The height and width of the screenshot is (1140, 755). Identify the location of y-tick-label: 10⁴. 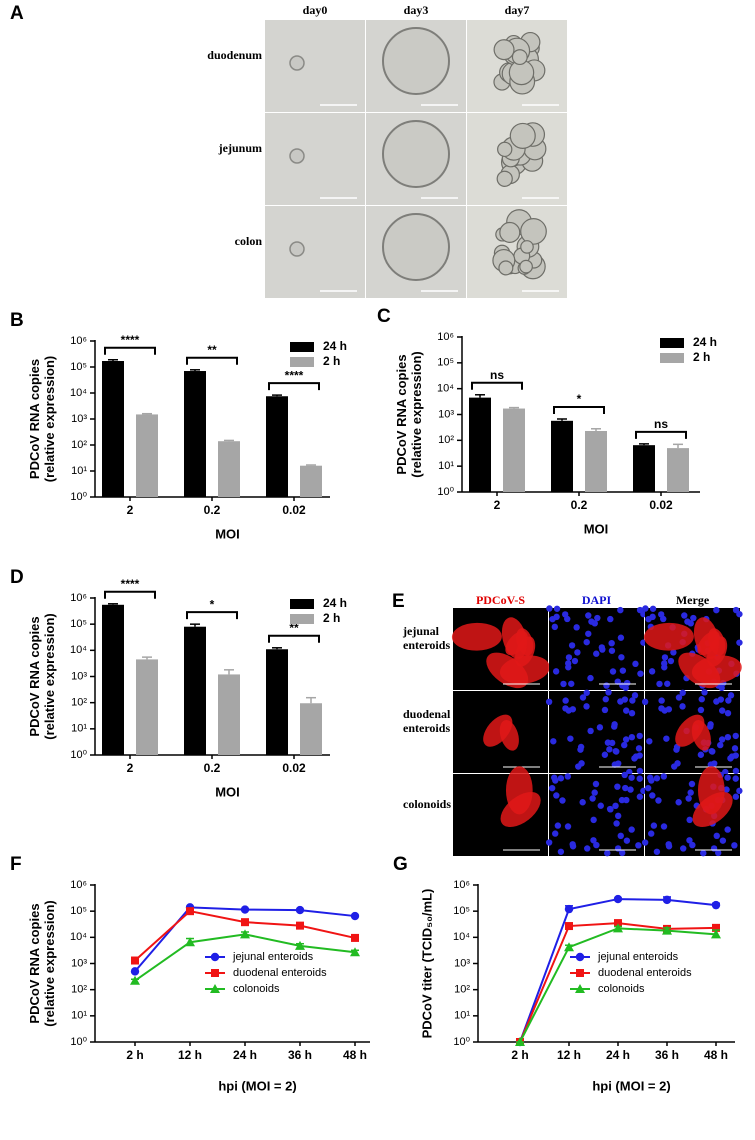
(78, 393).